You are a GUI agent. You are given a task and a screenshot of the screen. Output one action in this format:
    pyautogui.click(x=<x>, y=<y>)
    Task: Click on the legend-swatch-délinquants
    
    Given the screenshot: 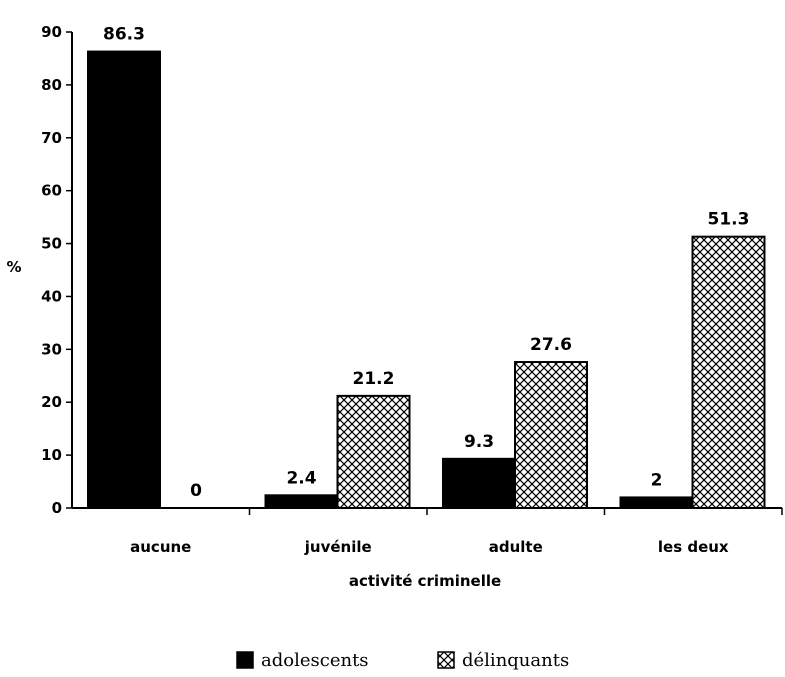 What is the action you would take?
    pyautogui.click(x=446, y=660)
    